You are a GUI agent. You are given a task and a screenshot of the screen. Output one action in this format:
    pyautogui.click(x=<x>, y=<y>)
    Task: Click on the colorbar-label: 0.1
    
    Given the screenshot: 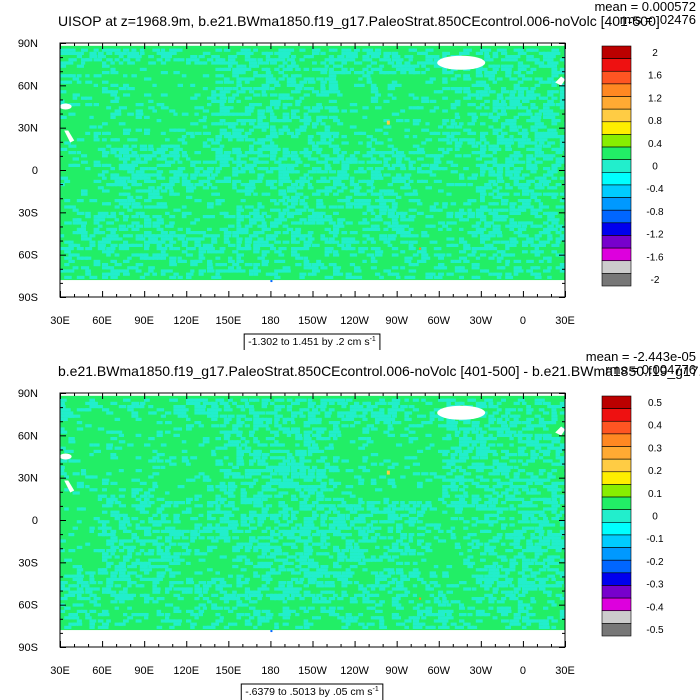 What is the action you would take?
    pyautogui.click(x=655, y=494)
    